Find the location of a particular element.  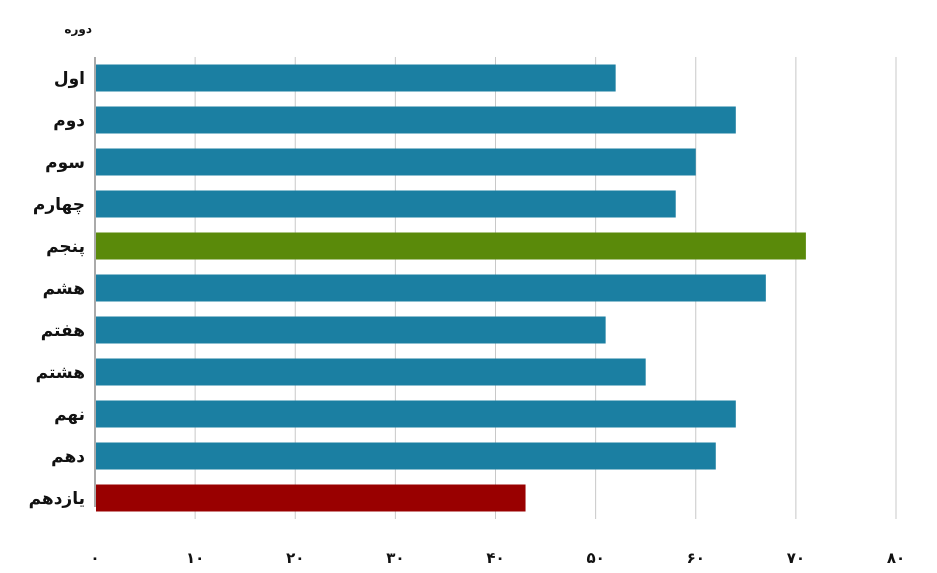

x-tick-label: ۵۰ is located at coordinates (595, 558).